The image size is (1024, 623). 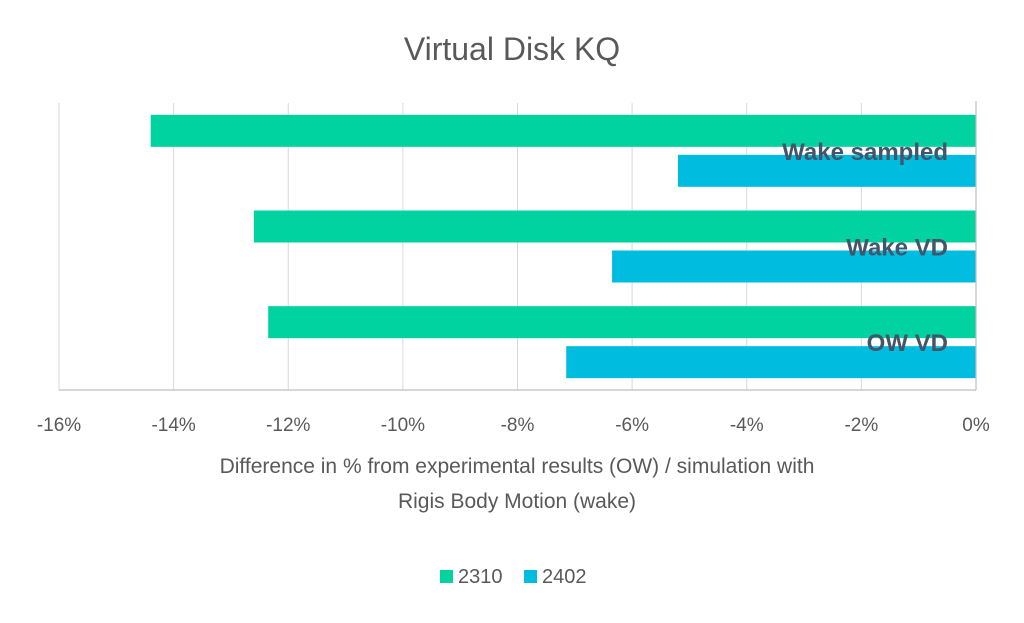 What do you see at coordinates (512, 49) in the screenshot?
I see `chart-title: Virtual Disk KQ` at bounding box center [512, 49].